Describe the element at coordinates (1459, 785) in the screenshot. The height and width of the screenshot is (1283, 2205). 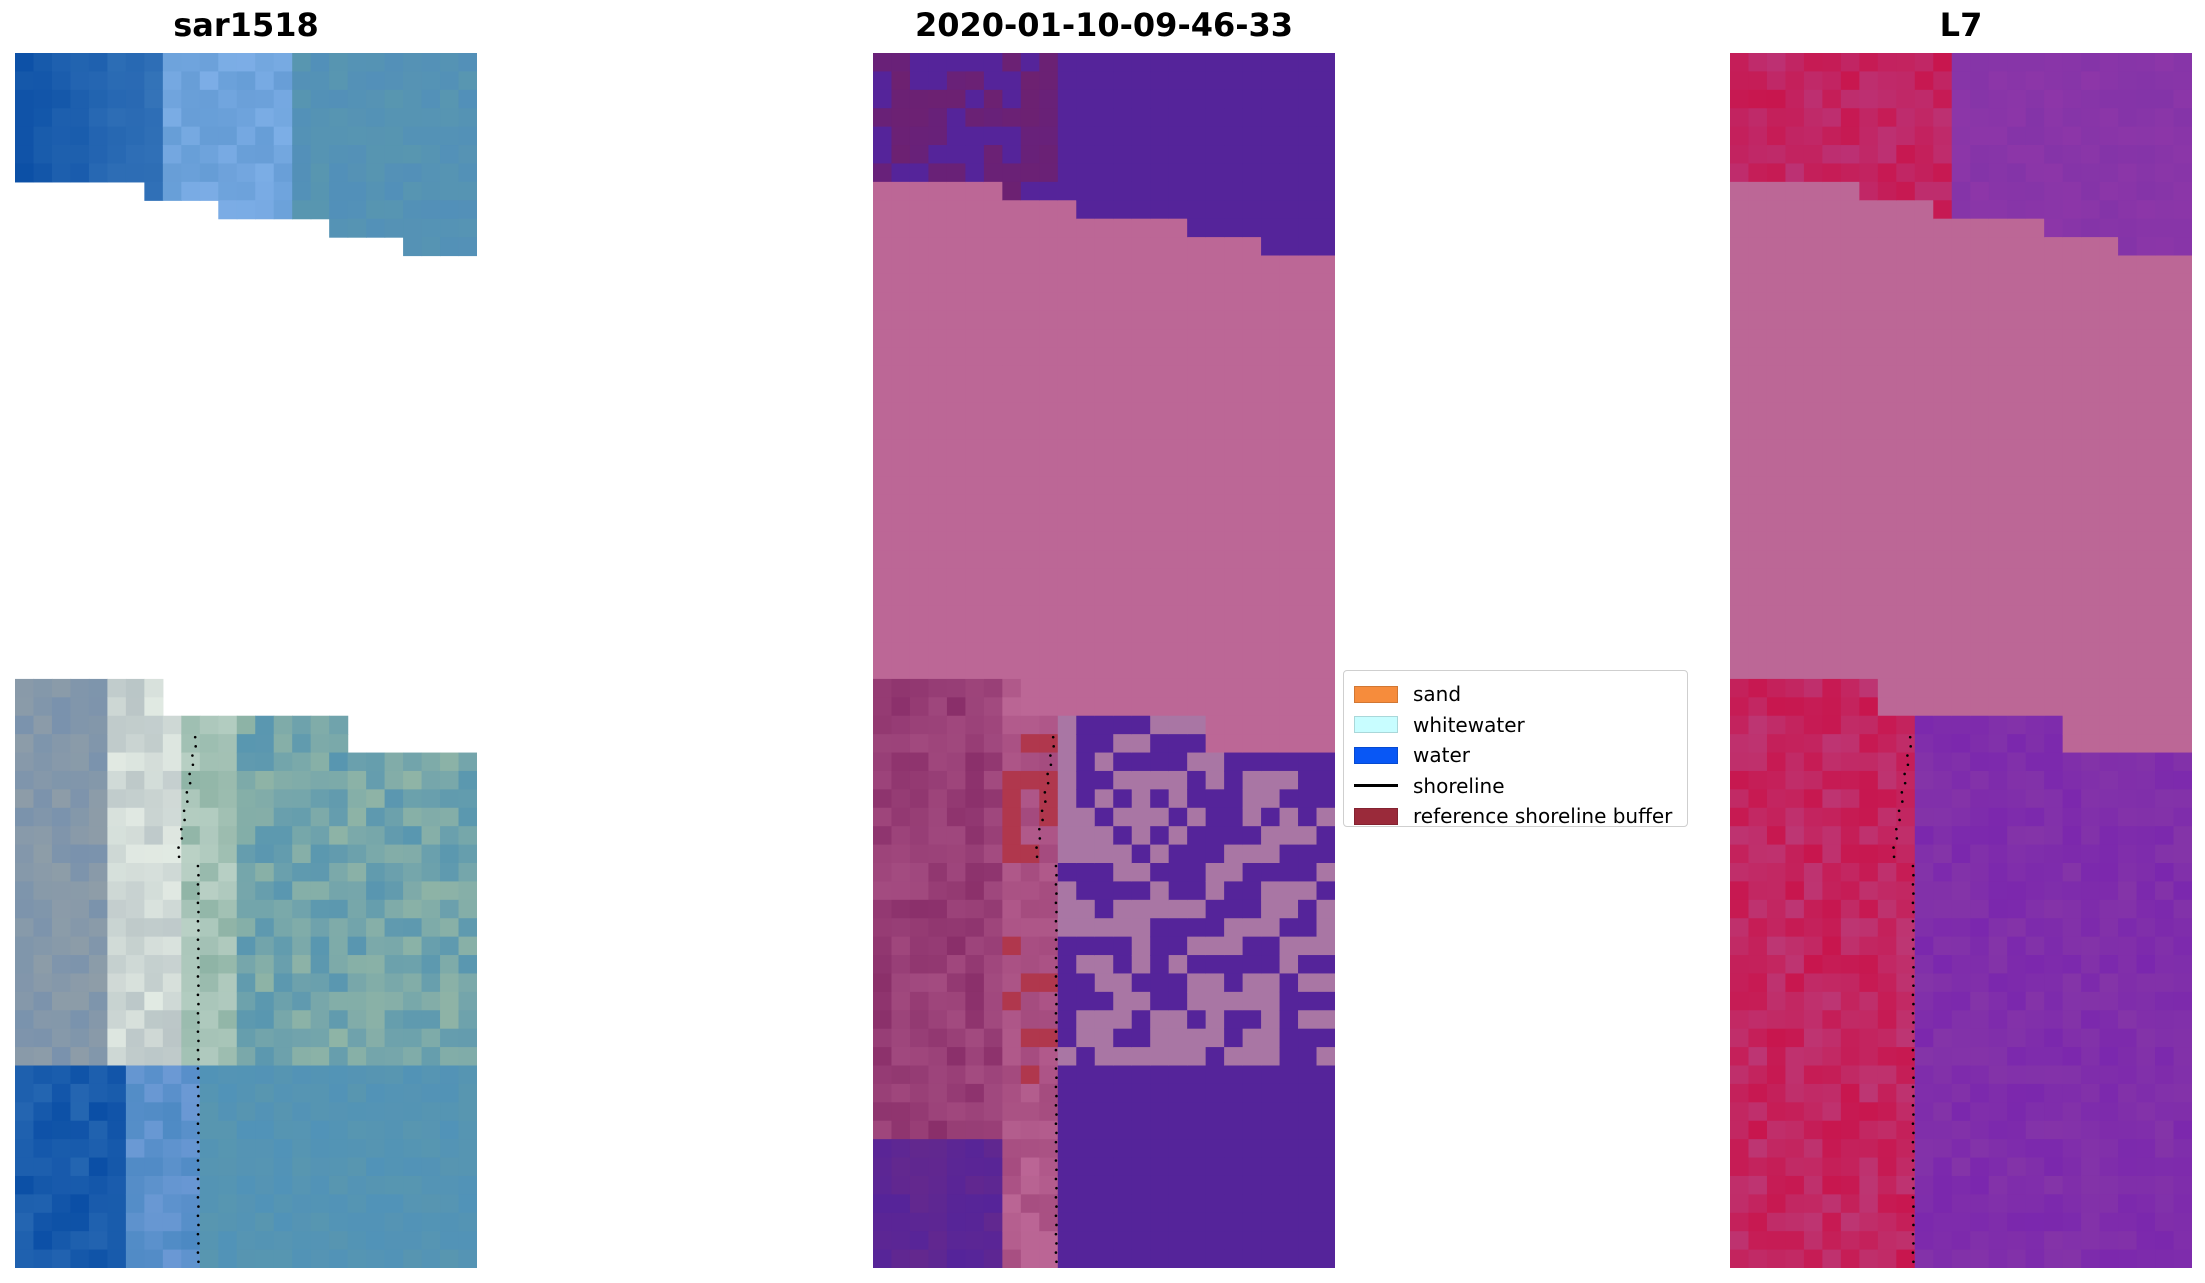
I see `legend-label-shoreline: shoreline` at that location.